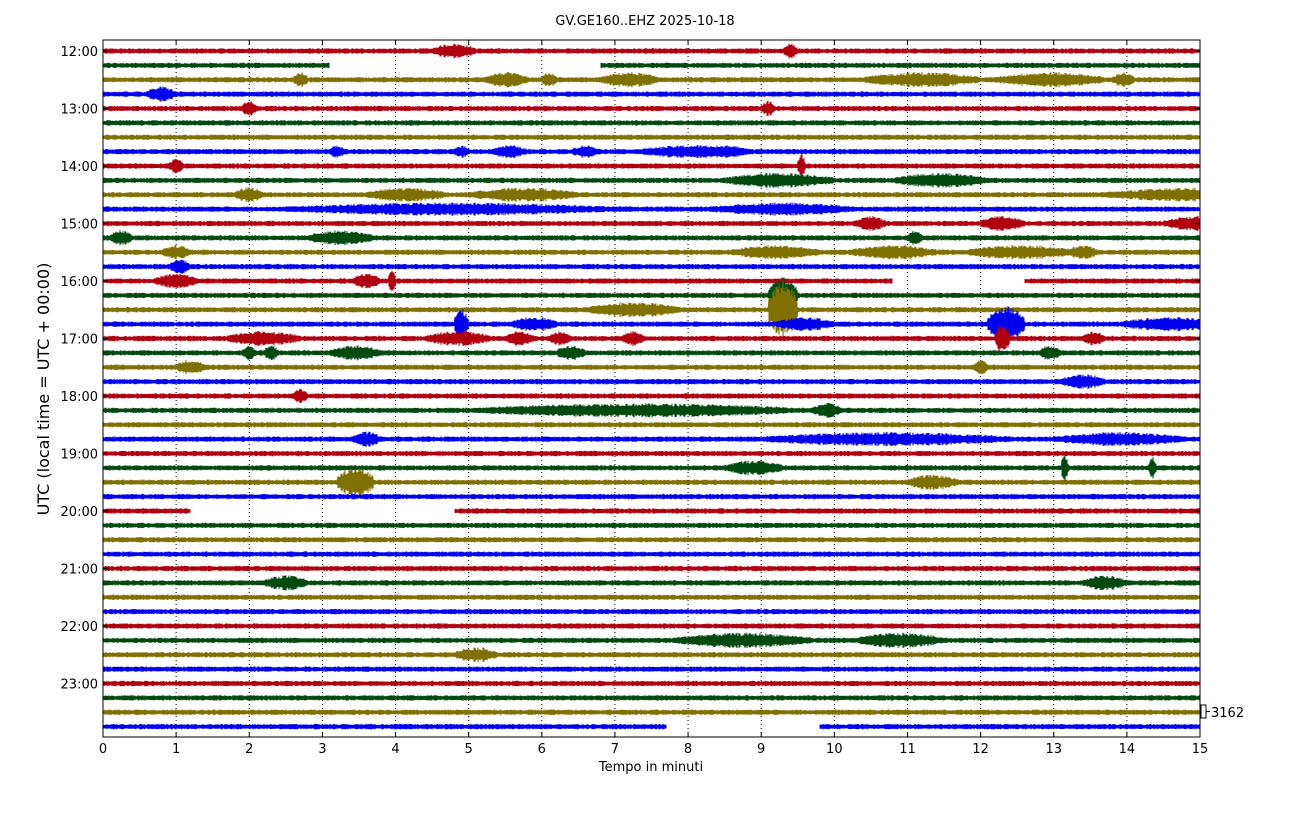 Image resolution: width=1290 pixels, height=819 pixels. I want to click on x-tick-label: 9, so click(761, 749).